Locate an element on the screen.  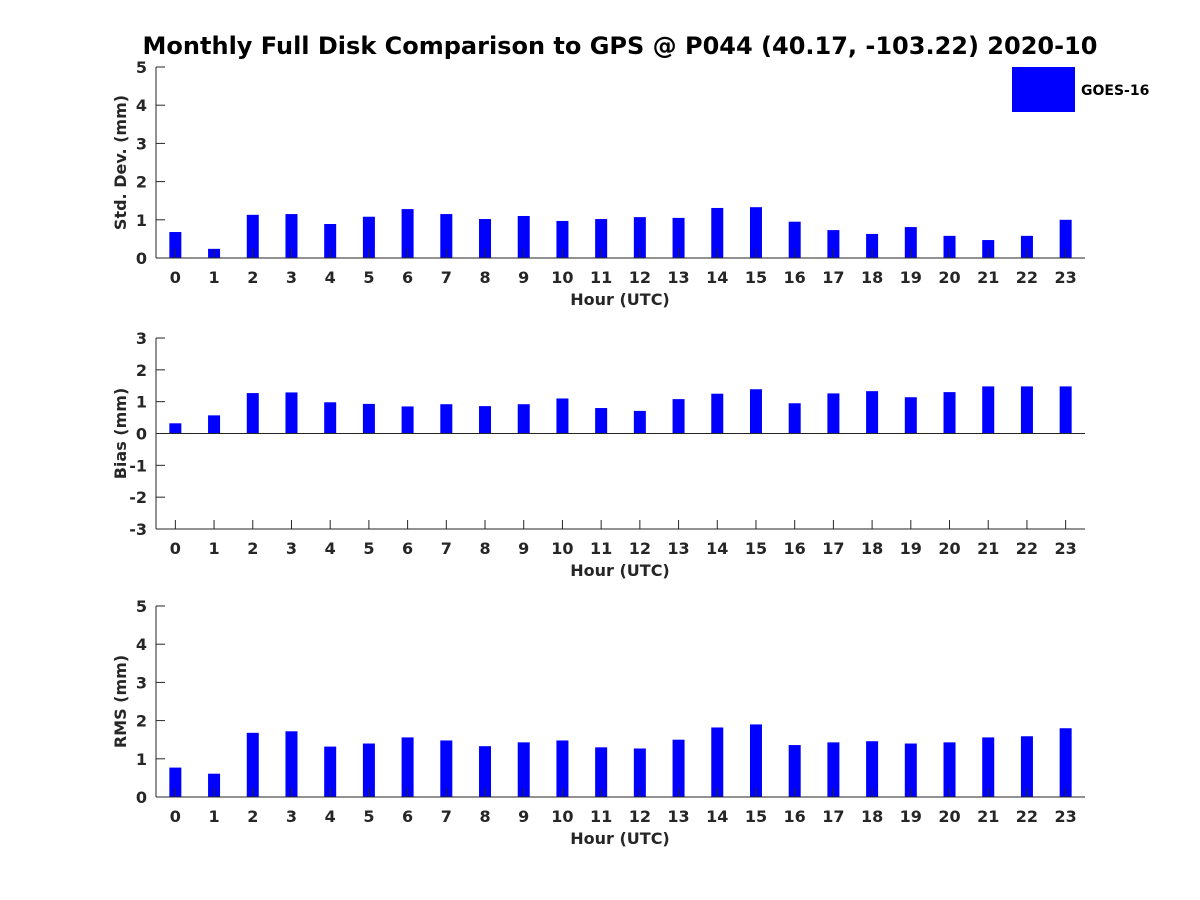
y-tick-label: 0 is located at coordinates (141, 258).